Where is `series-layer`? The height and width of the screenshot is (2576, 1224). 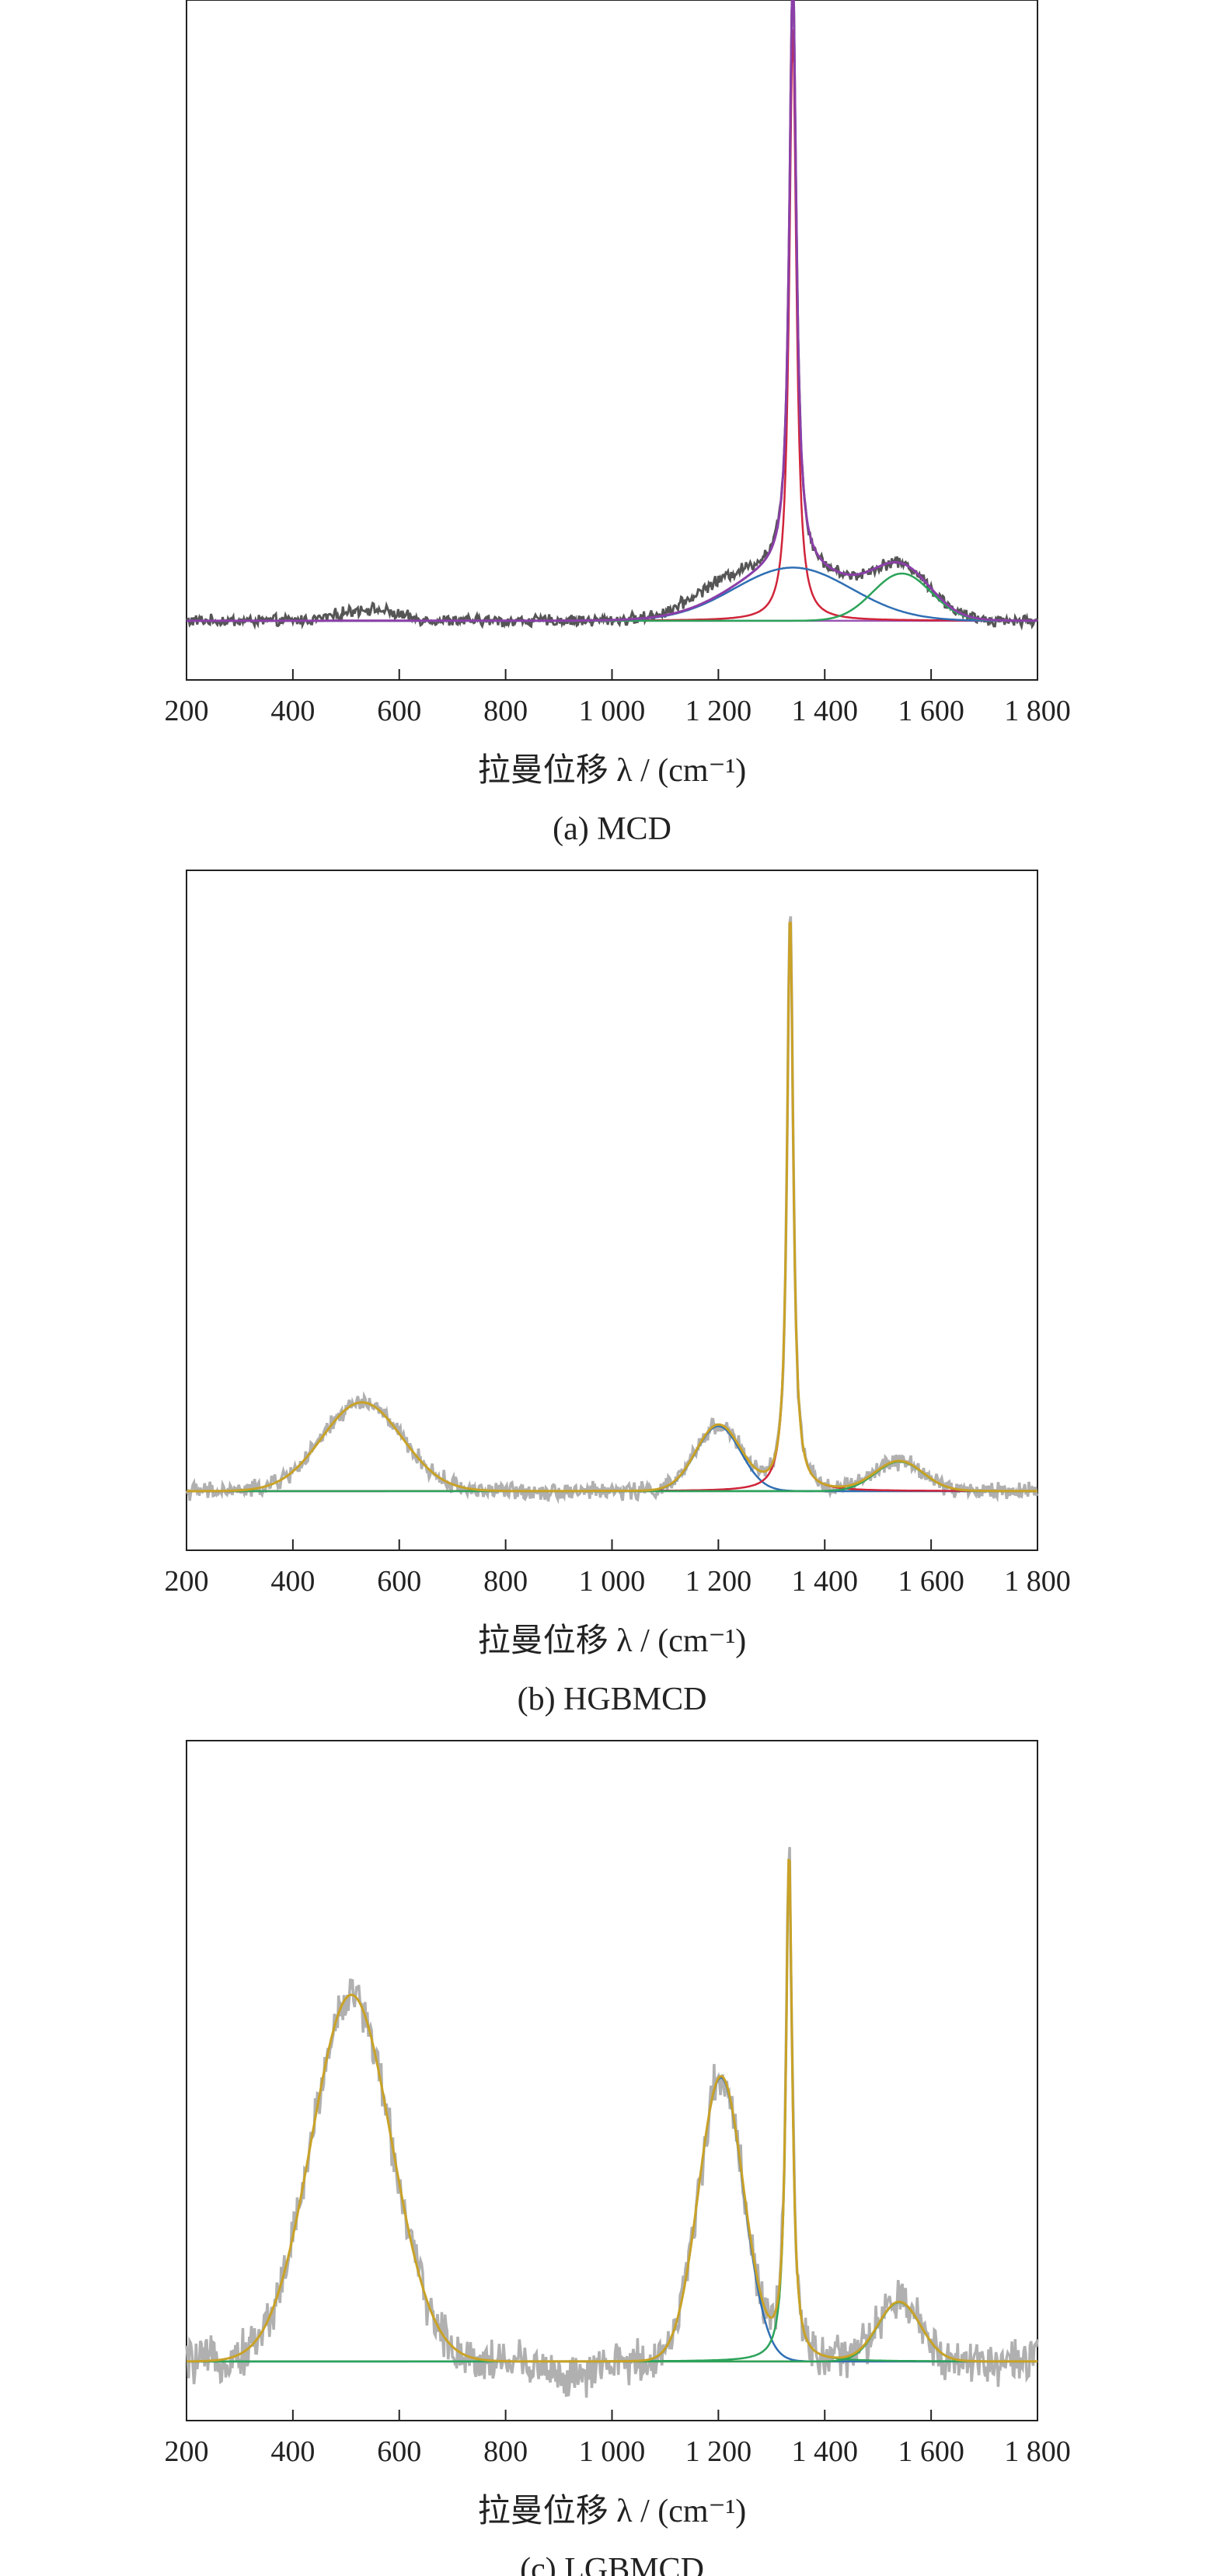 series-layer is located at coordinates (612, 2122).